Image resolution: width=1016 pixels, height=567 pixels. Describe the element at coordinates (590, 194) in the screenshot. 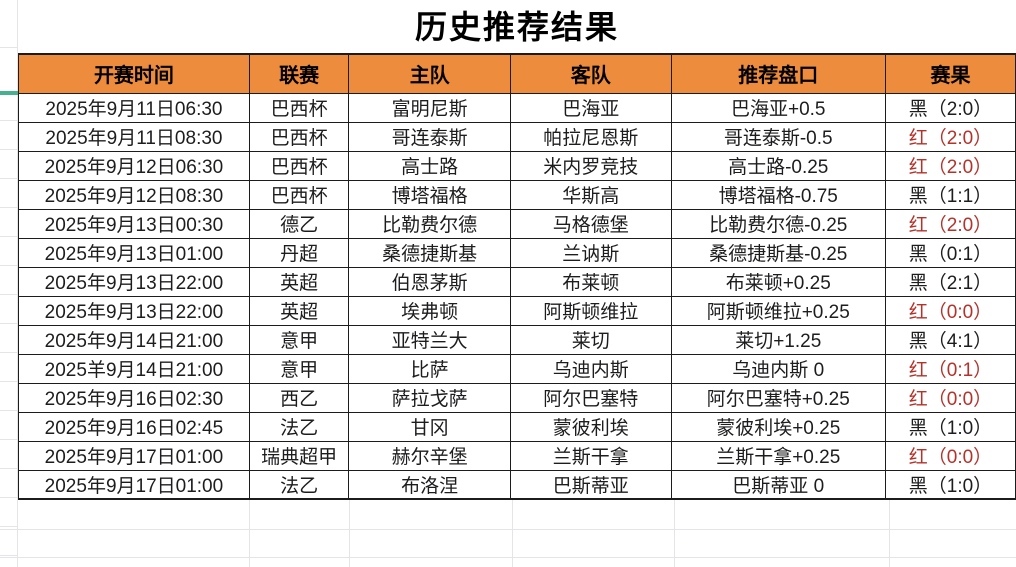

I see `cell-away-team: 华斯高` at that location.